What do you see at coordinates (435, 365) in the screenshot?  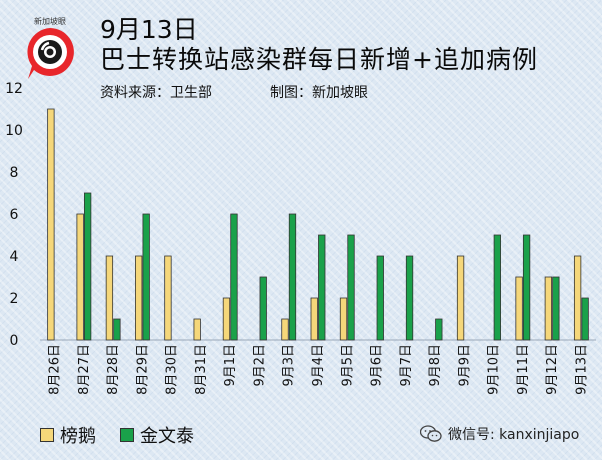 I see `x-tick-label: 9月8日` at bounding box center [435, 365].